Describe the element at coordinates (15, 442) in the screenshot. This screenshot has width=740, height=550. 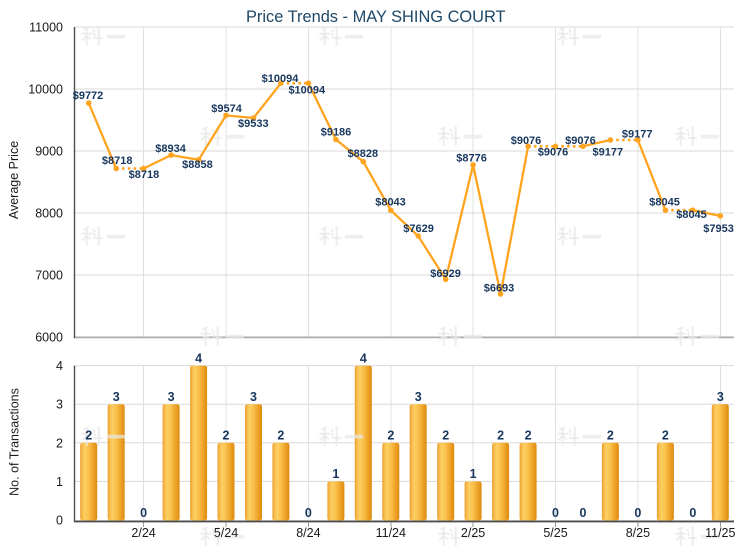
I see `svg-text: No. of Transactions` at that location.